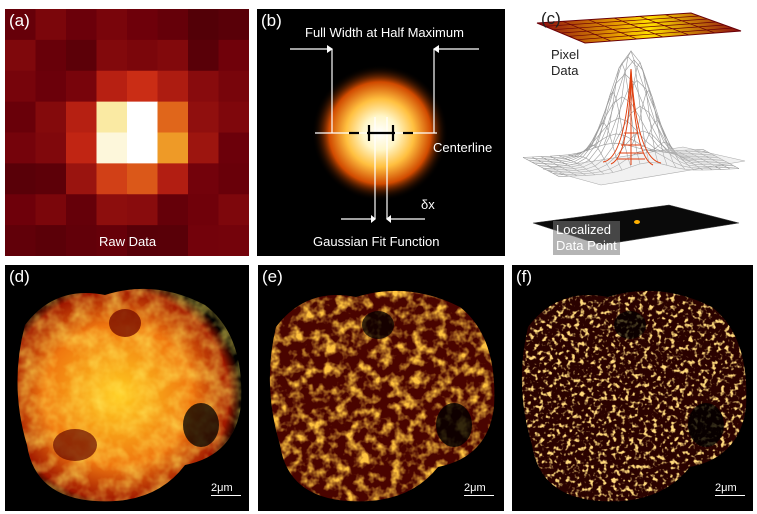 Image resolution: width=757 pixels, height=514 pixels. What do you see at coordinates (551, 18) in the screenshot?
I see `panel-c-label: (c)` at bounding box center [551, 18].